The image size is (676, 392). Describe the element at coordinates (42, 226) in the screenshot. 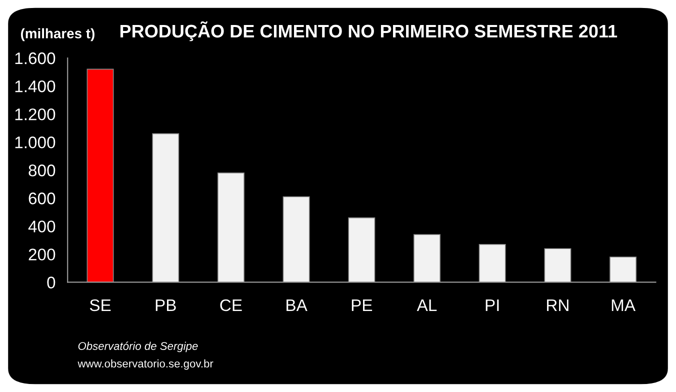

I see `y-tick-label: 400` at that location.